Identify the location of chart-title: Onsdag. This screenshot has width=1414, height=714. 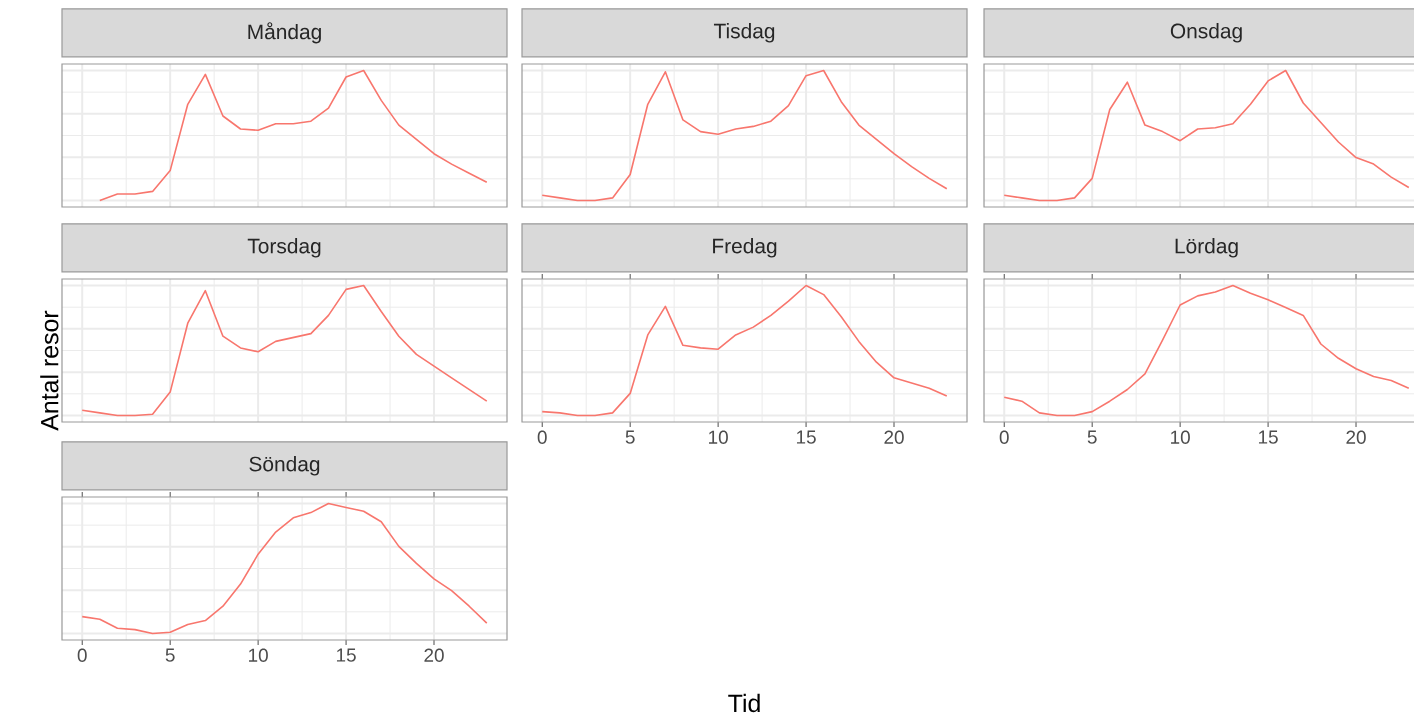
(1206, 33).